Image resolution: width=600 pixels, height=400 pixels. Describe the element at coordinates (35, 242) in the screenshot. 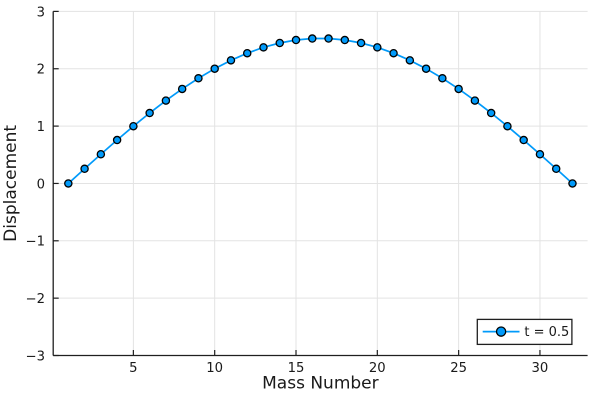

I see `y-tick-label: −1` at that location.